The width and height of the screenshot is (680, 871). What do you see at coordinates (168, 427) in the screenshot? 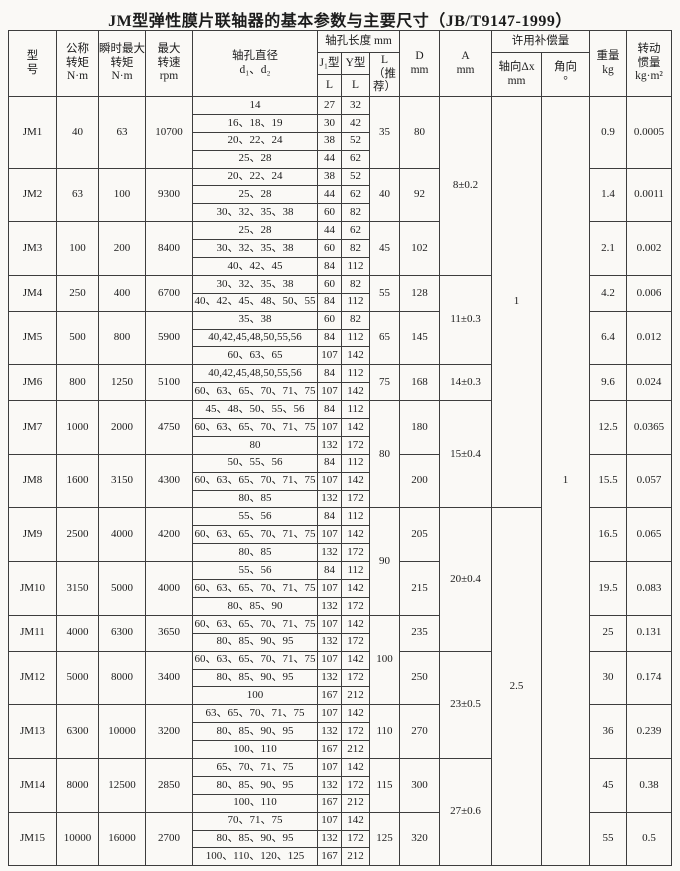
I see `max-speed-value: 4750` at bounding box center [168, 427].